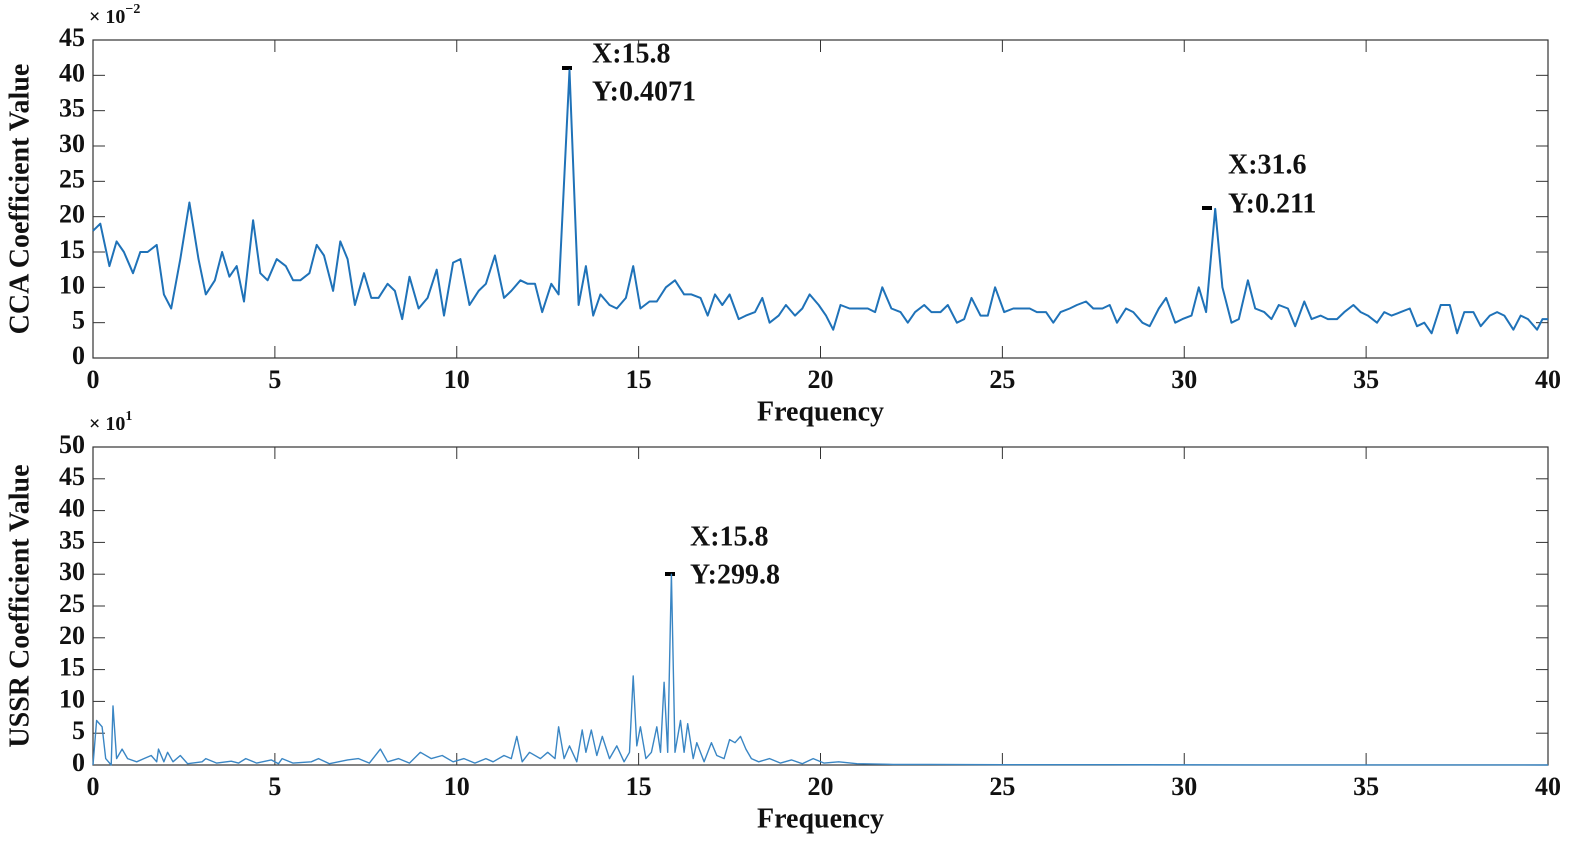 The width and height of the screenshot is (1595, 863). I want to click on axis-multiplier: × 10¹, so click(110, 421).